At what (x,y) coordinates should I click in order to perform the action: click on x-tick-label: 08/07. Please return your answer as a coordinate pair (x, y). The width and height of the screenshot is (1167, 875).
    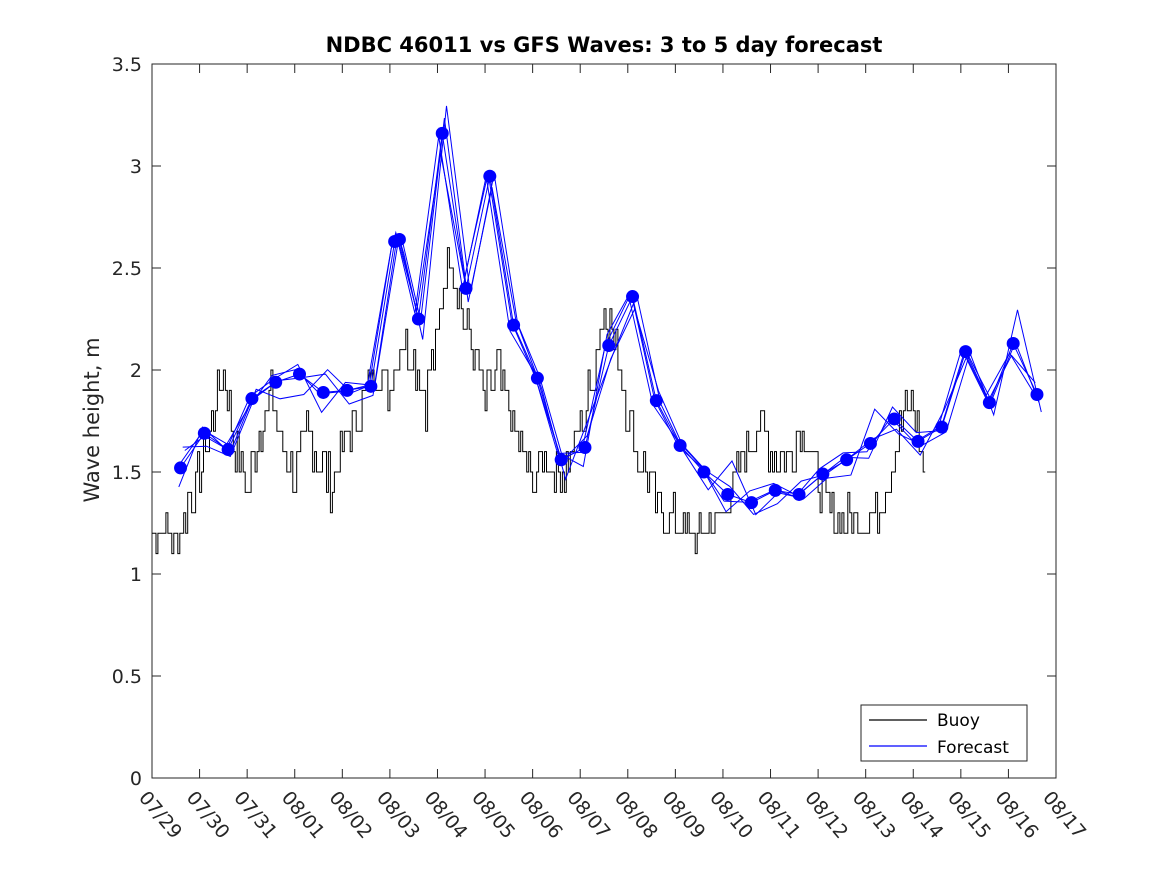
    Looking at the image, I should click on (588, 815).